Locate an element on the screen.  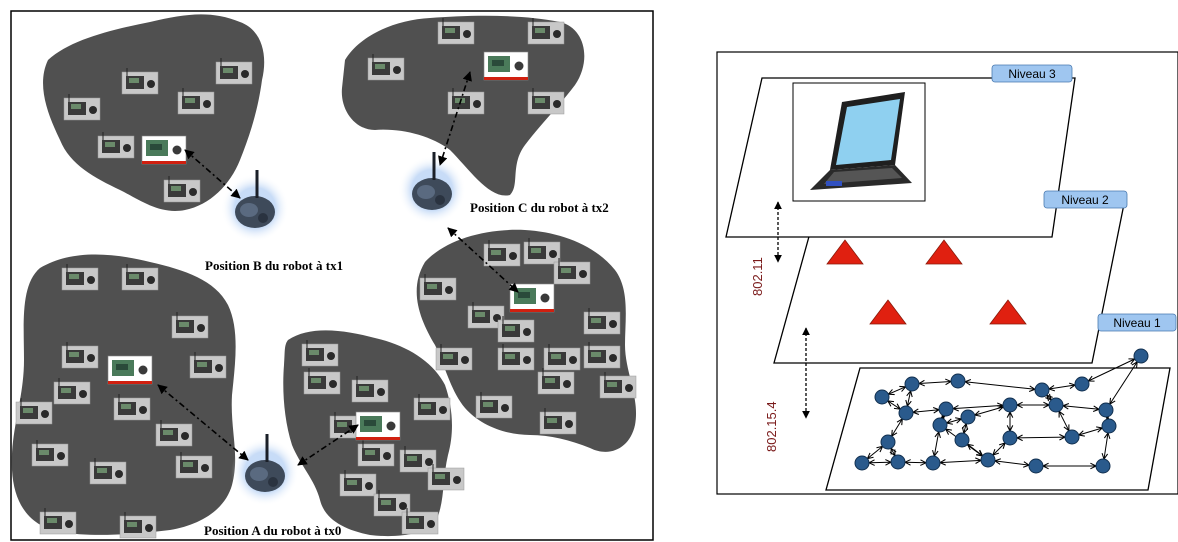
routers is located at coordinates (926, 282).